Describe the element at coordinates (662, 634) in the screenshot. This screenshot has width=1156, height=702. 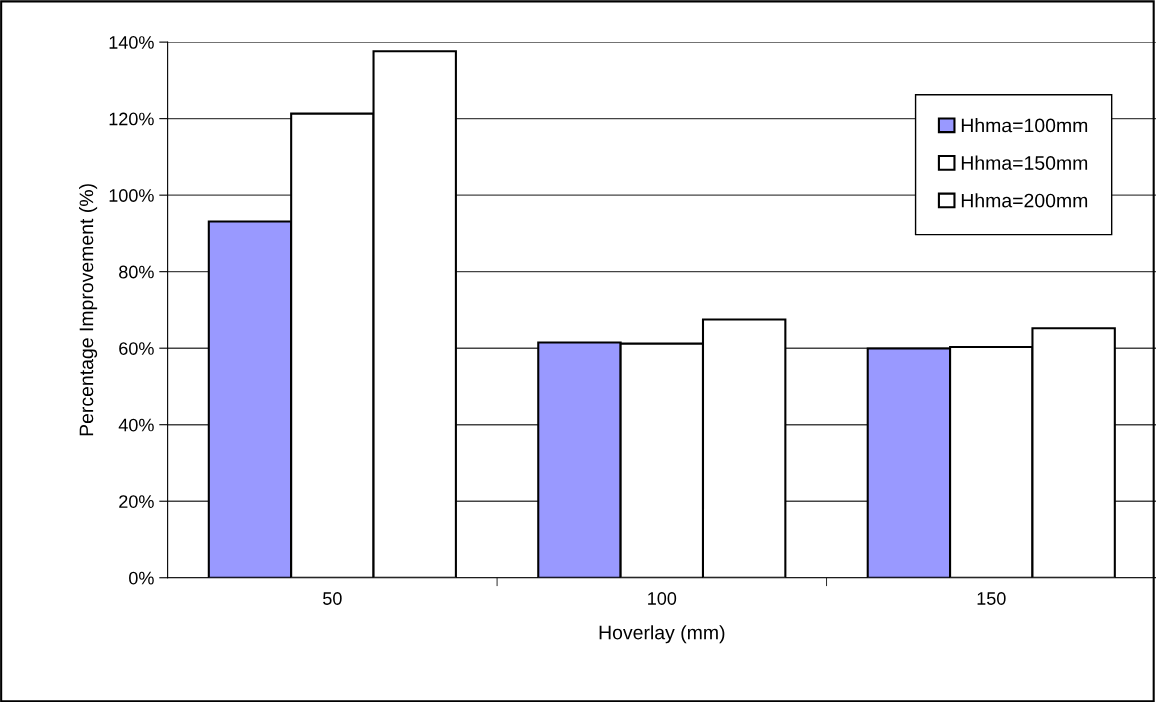
I see `x-axis-title: Hoverlay (mm)` at that location.